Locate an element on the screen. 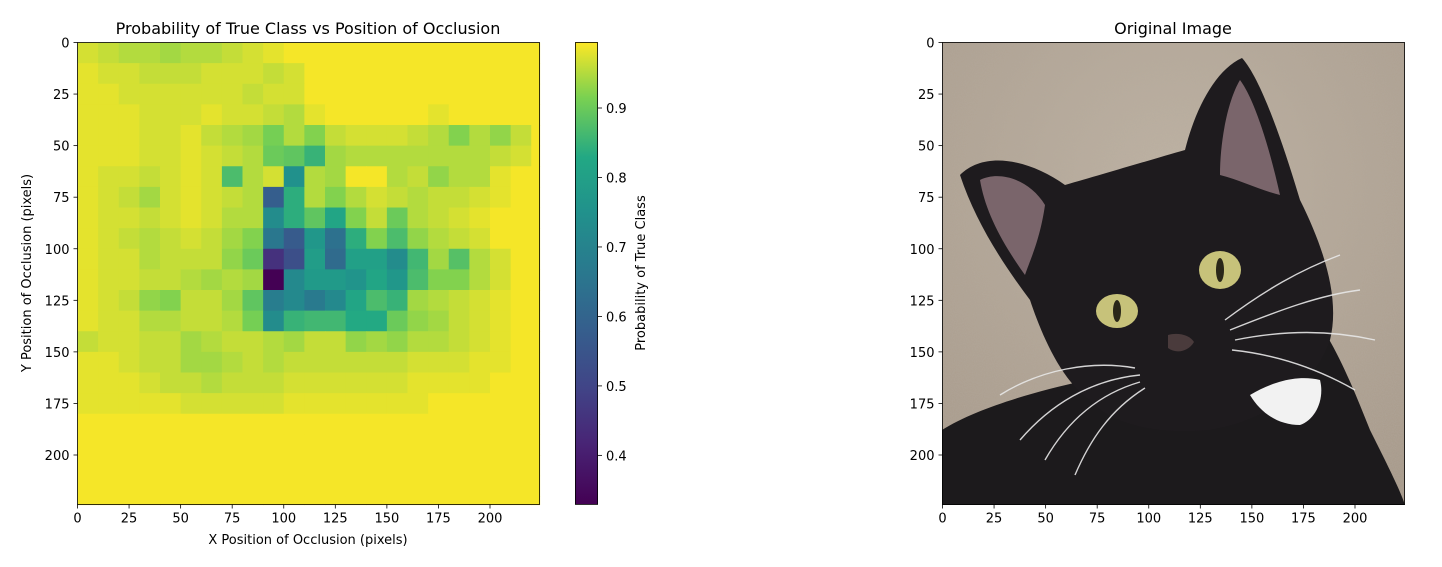  heatmap-x-tick-label: 100 is located at coordinates (283, 519).